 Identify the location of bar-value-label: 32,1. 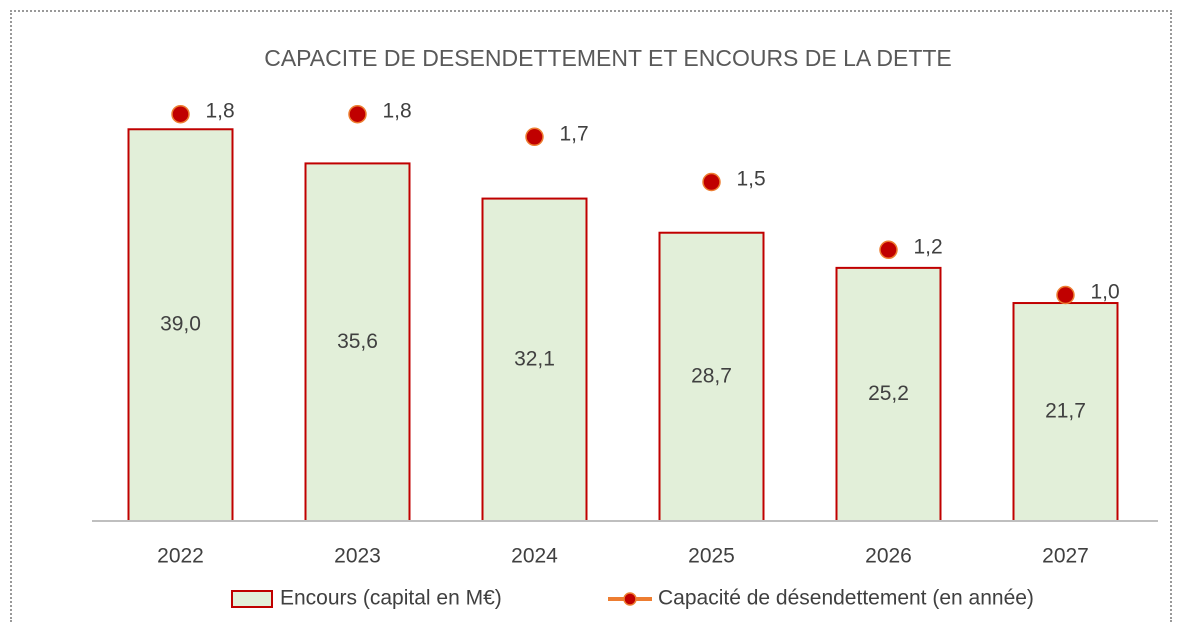
(534, 358).